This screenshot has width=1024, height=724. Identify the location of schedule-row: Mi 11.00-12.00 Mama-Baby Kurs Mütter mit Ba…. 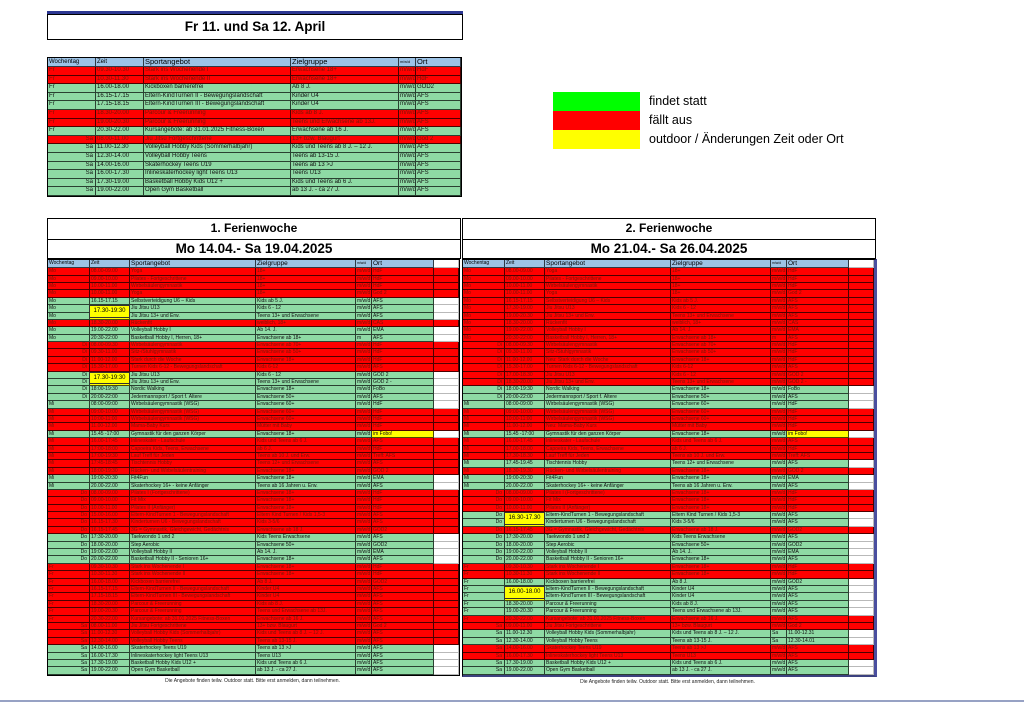
(253, 427).